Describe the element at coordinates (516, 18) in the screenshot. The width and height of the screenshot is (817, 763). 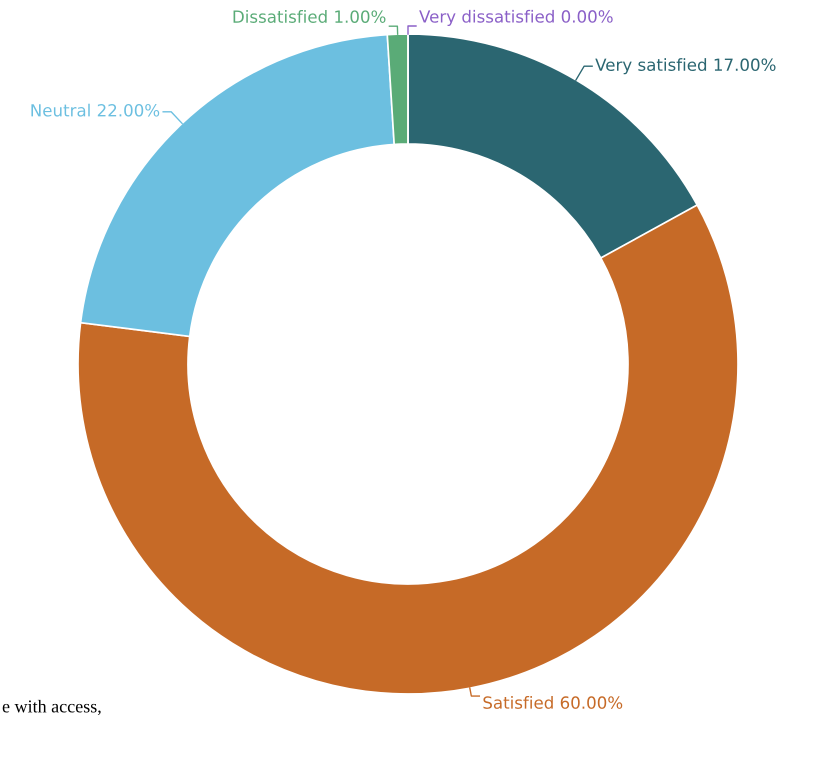
I see `category-label: Very dissatisfied 0.00%` at that location.